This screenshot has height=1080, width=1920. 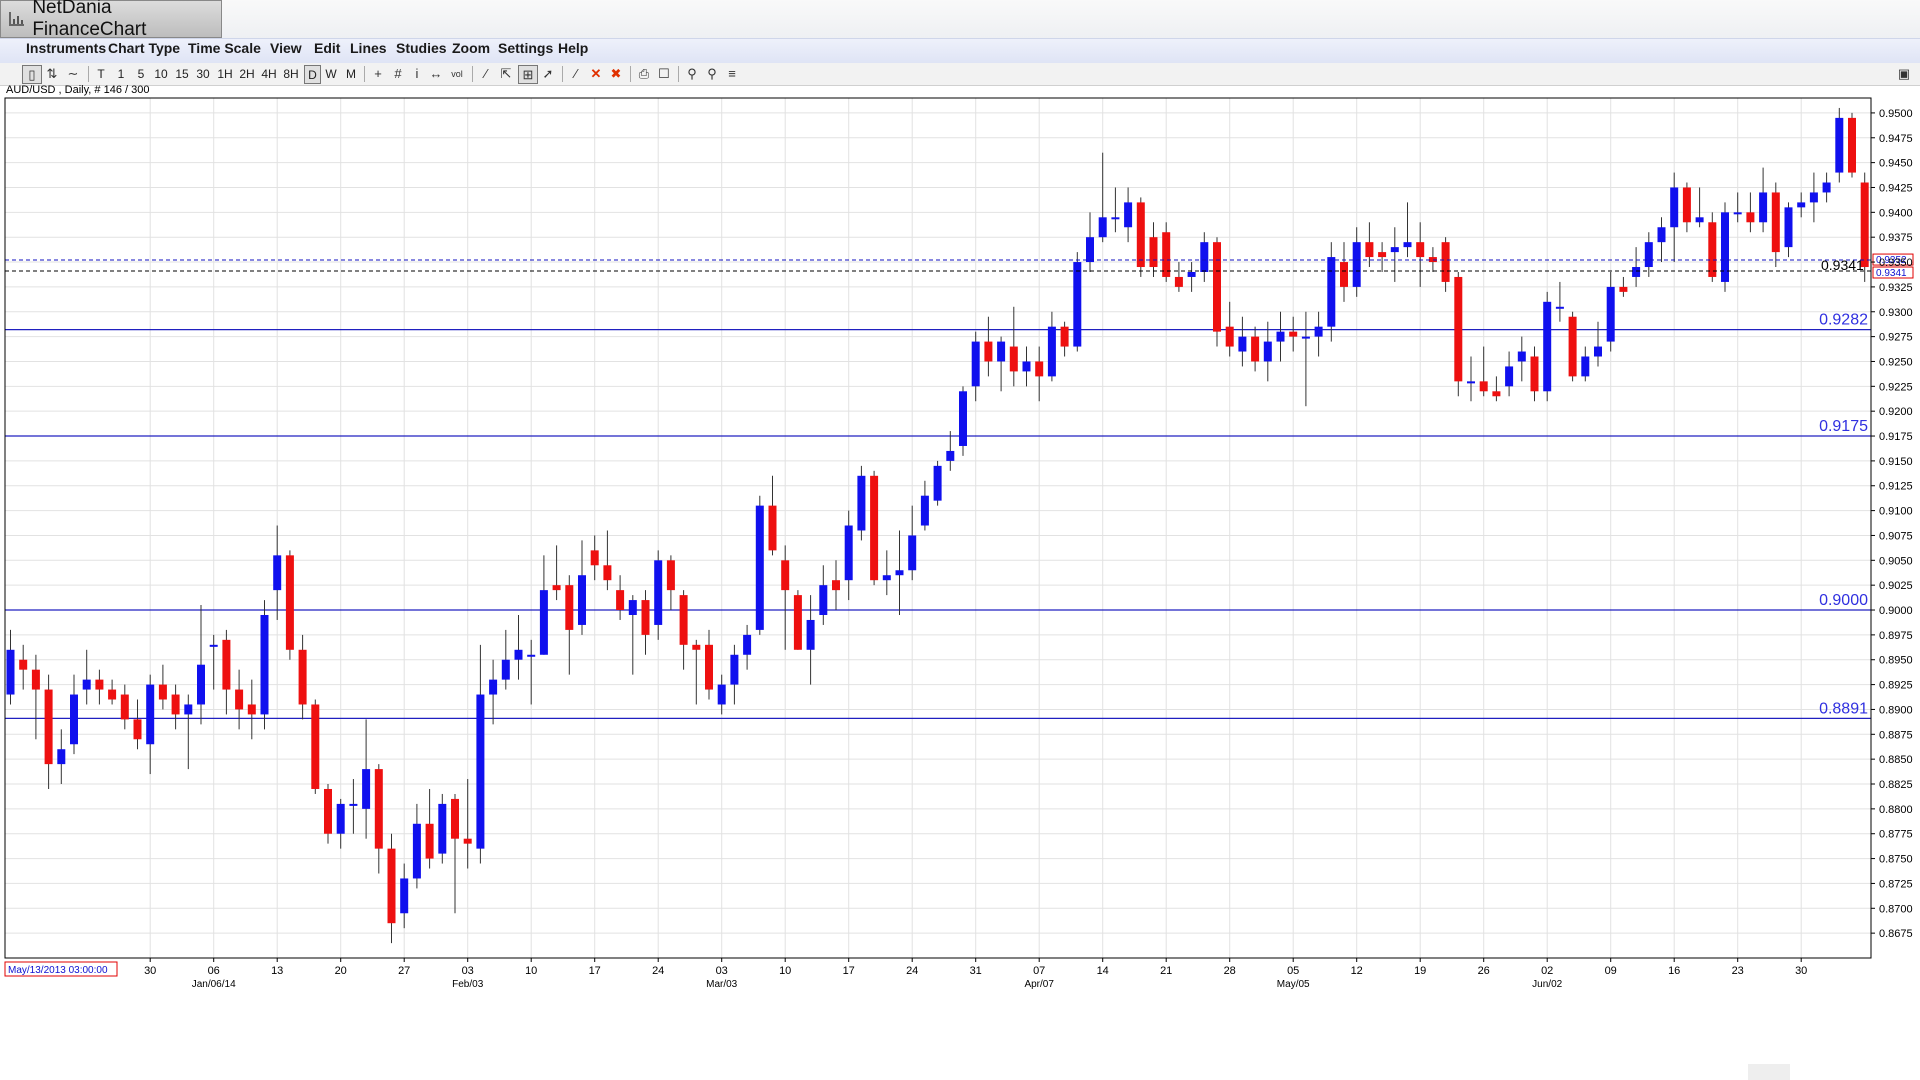 What do you see at coordinates (17, 19) in the screenshot?
I see `chart-app-icon` at bounding box center [17, 19].